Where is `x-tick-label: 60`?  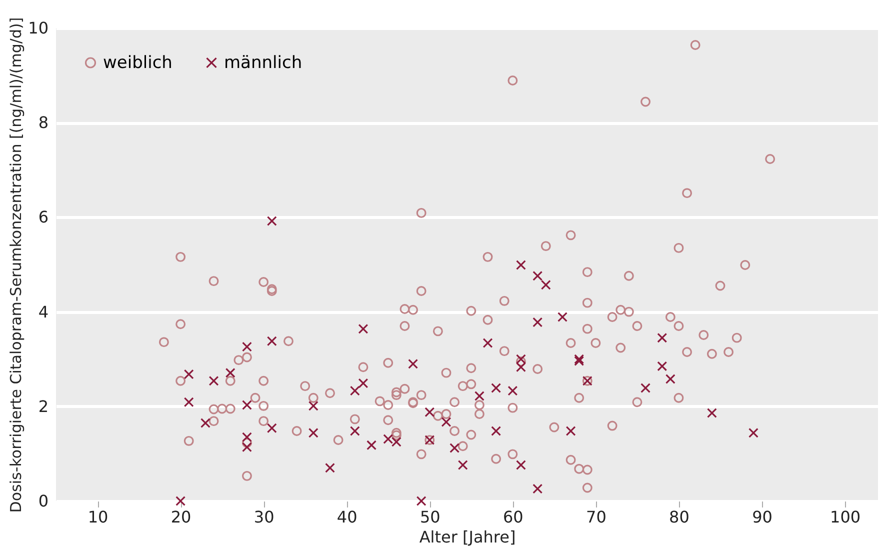
x-tick-label: 60 is located at coordinates (513, 517).